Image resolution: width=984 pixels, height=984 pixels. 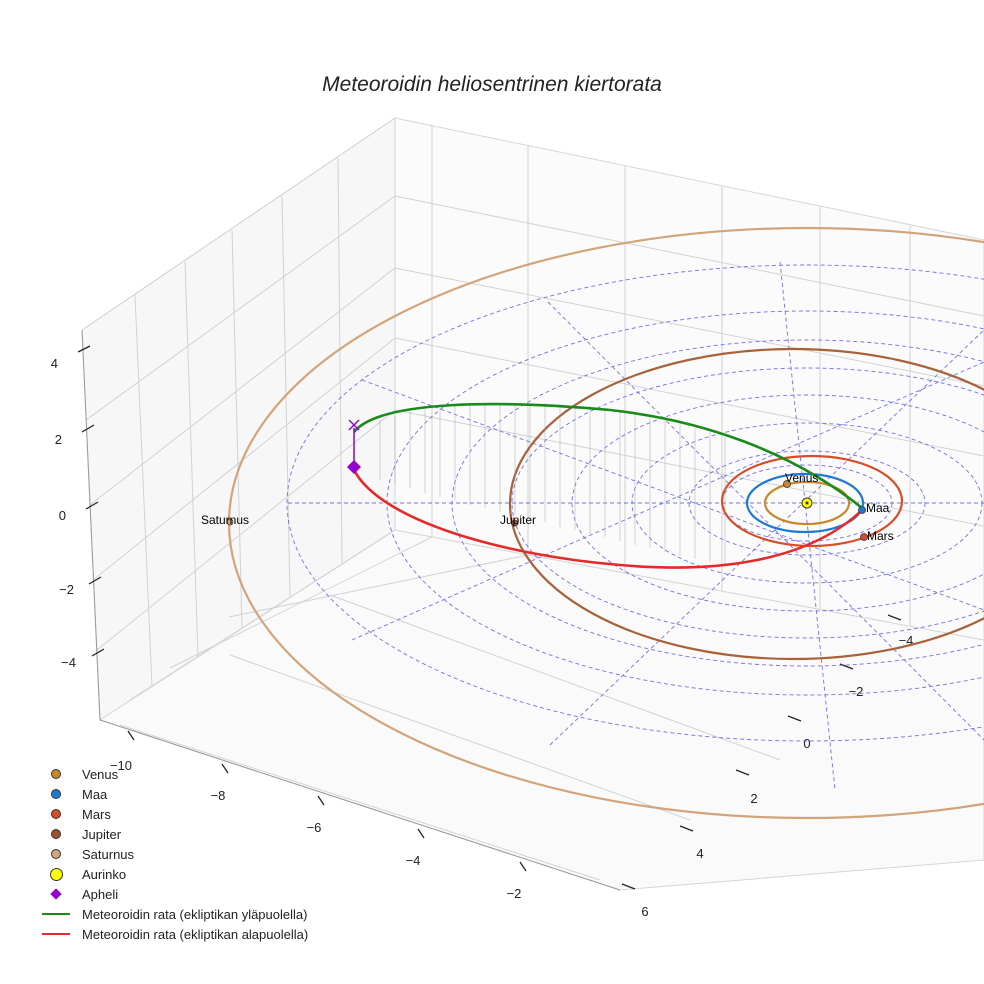 I want to click on ecliptic-ring, so click(x=777, y=503).